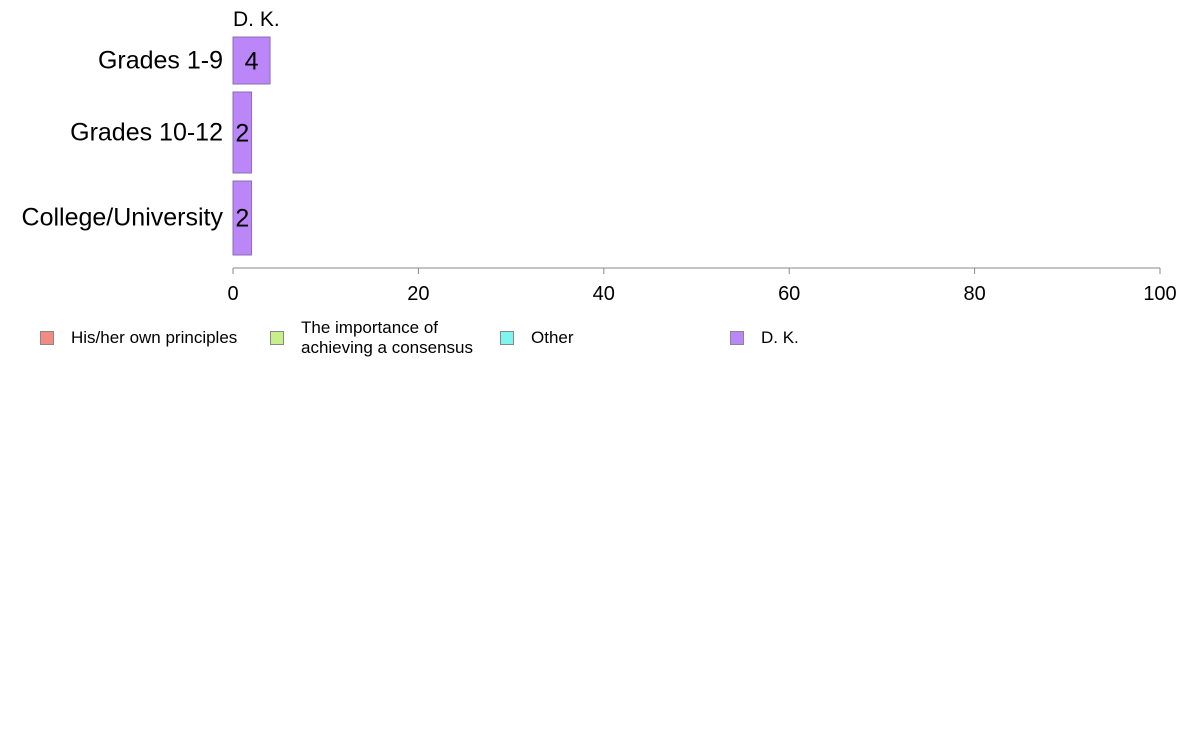  I want to click on category-label: College/University, so click(123, 218).